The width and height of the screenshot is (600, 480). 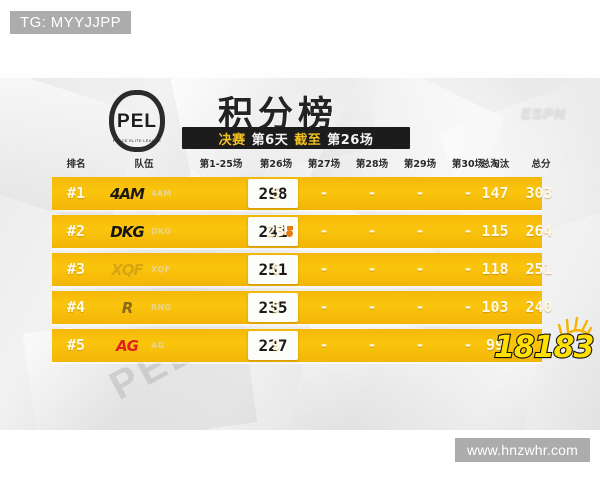 What do you see at coordinates (350, 140) in the screenshot?
I see `subtitle-match: 第26场` at bounding box center [350, 140].